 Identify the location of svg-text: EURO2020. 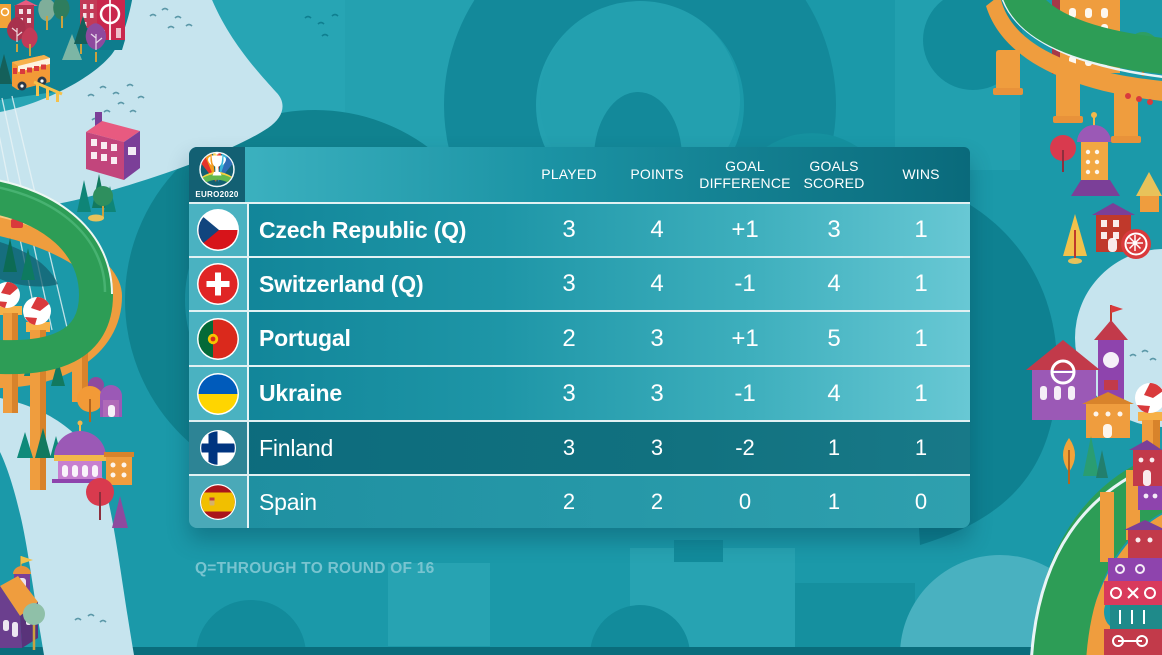
(217, 194).